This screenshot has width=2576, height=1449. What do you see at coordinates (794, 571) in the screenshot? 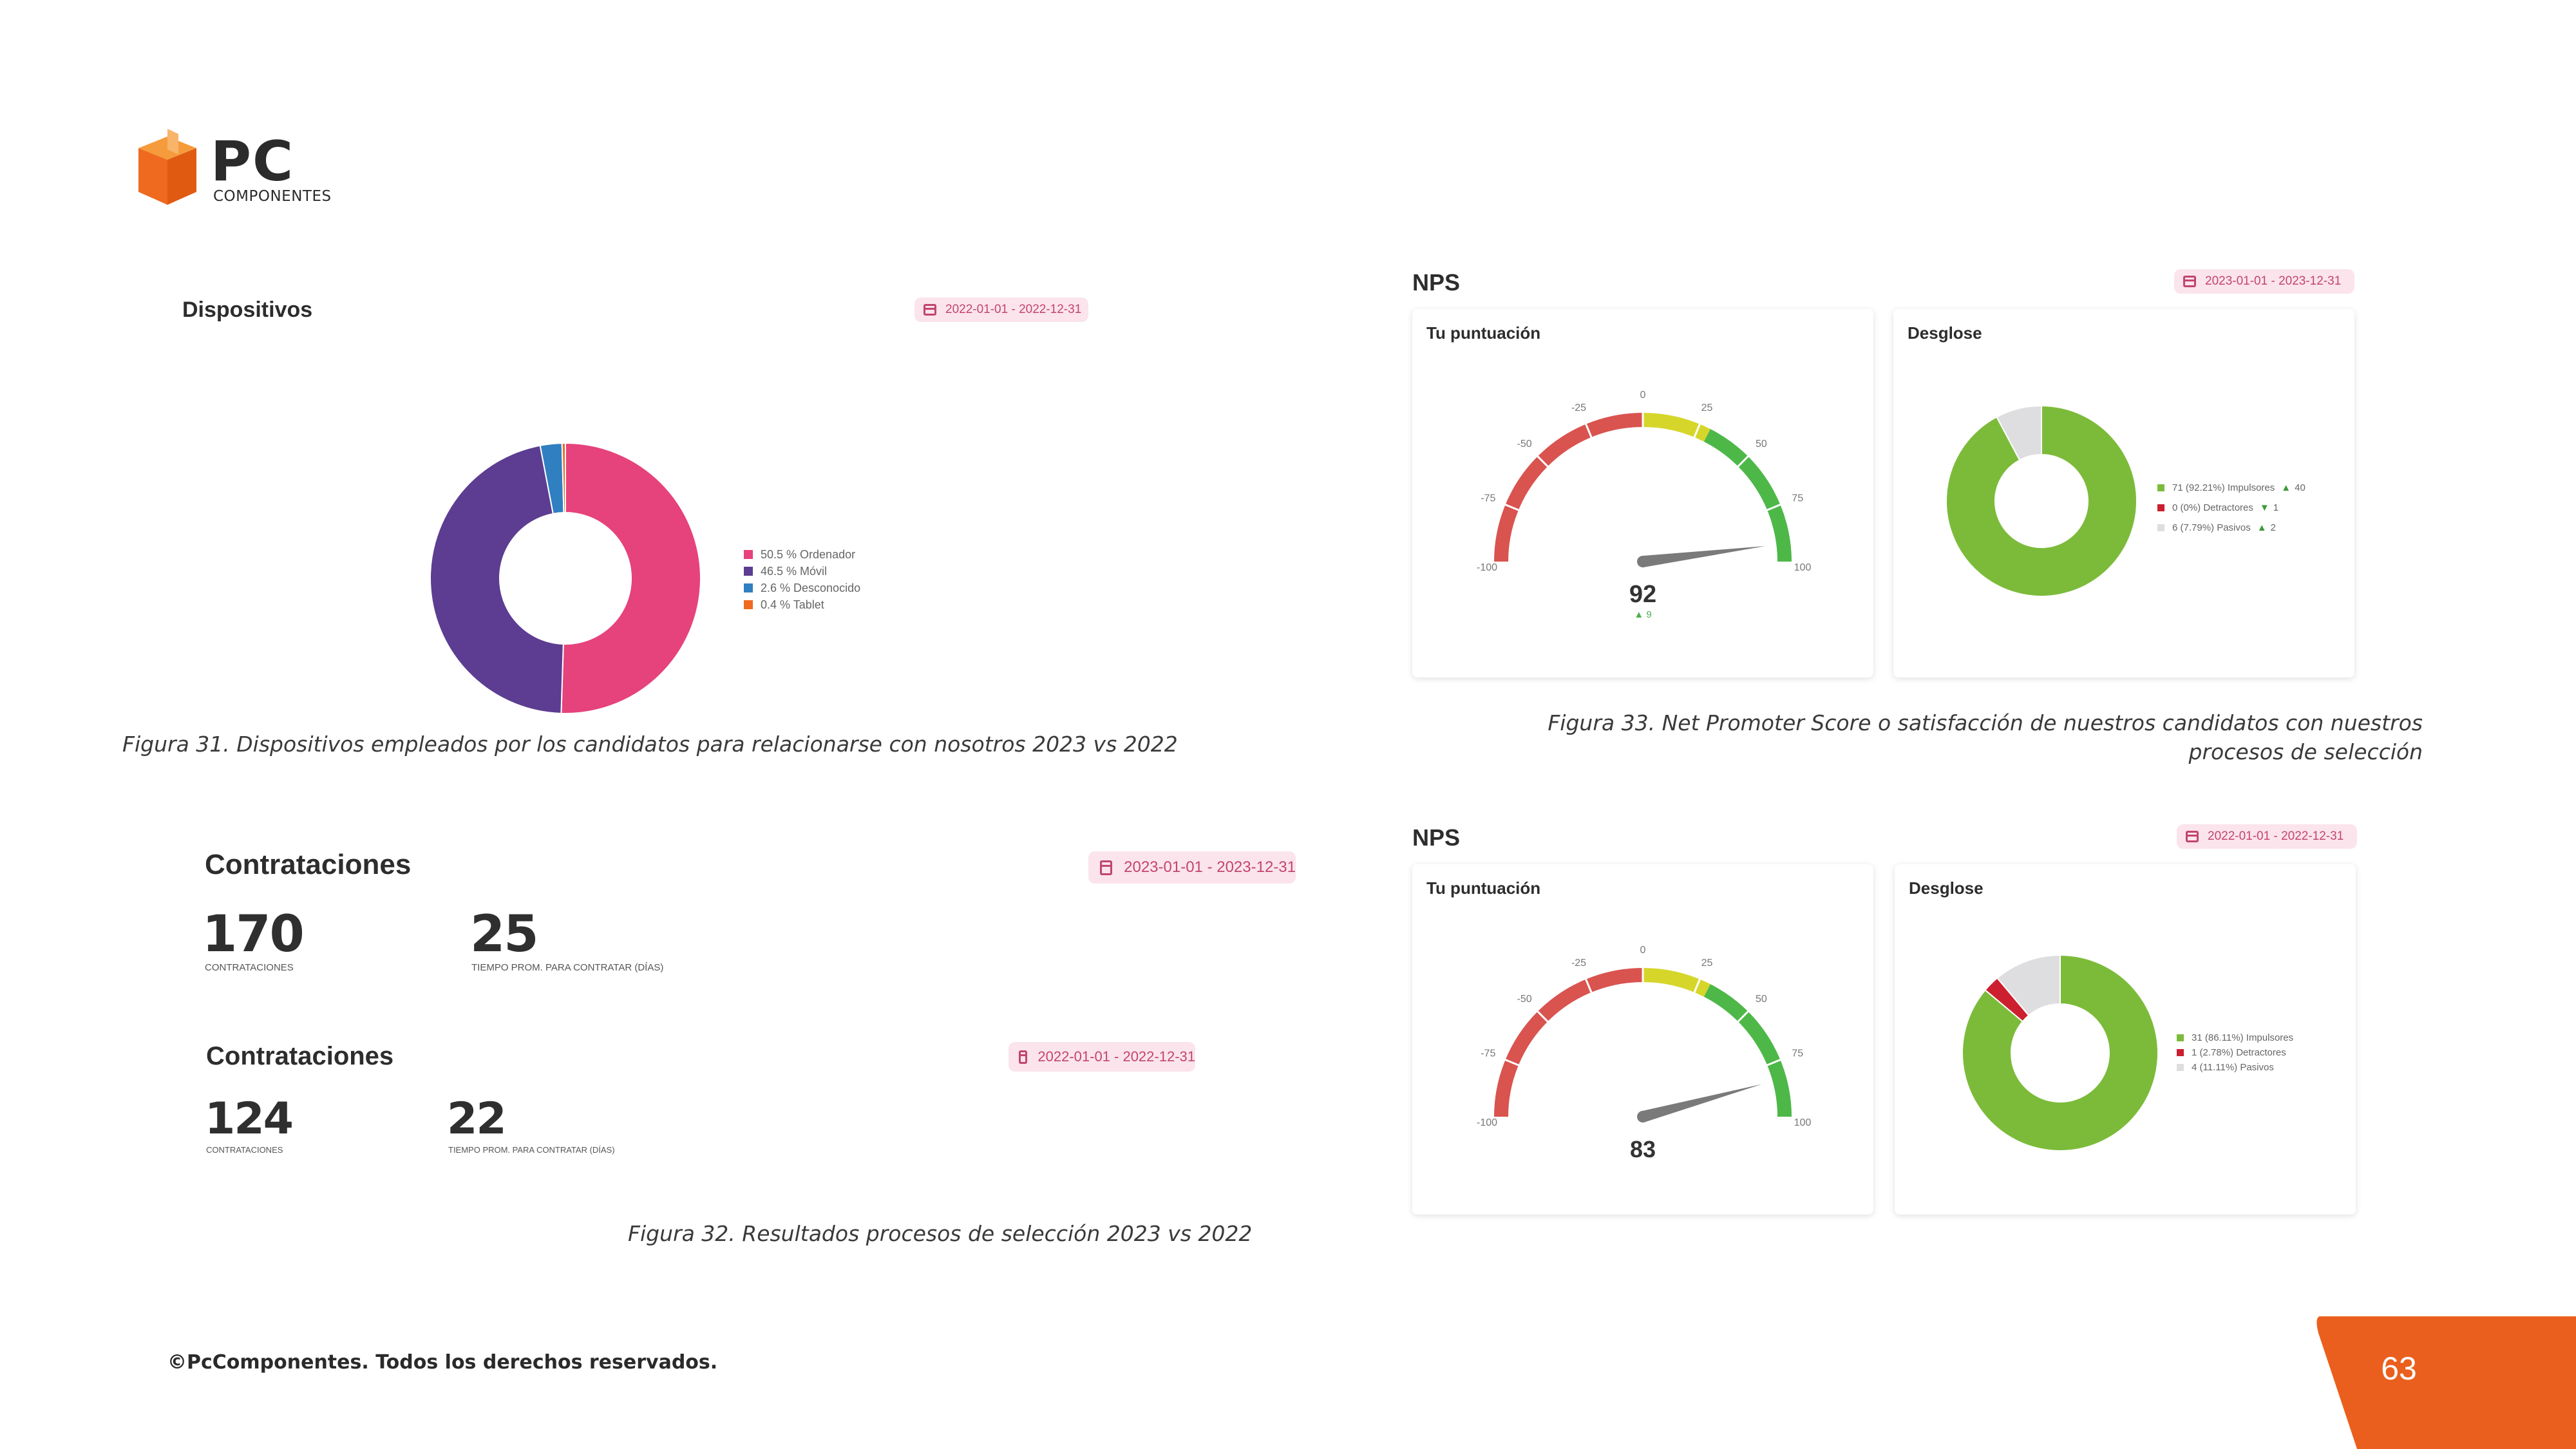
I see `legend-label: 46.5 % Móvil` at bounding box center [794, 571].